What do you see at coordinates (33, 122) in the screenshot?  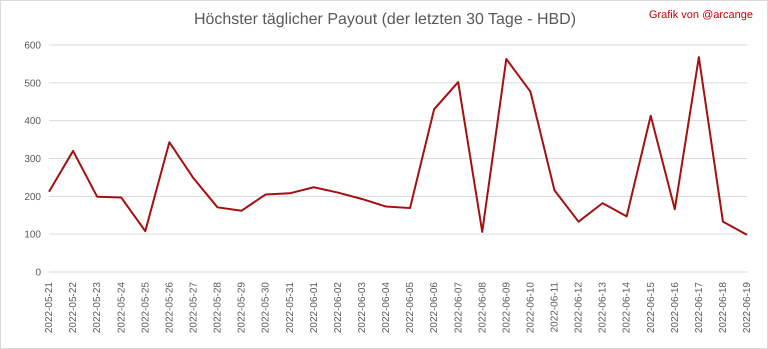 I see `y-tick-label: 400` at bounding box center [33, 122].